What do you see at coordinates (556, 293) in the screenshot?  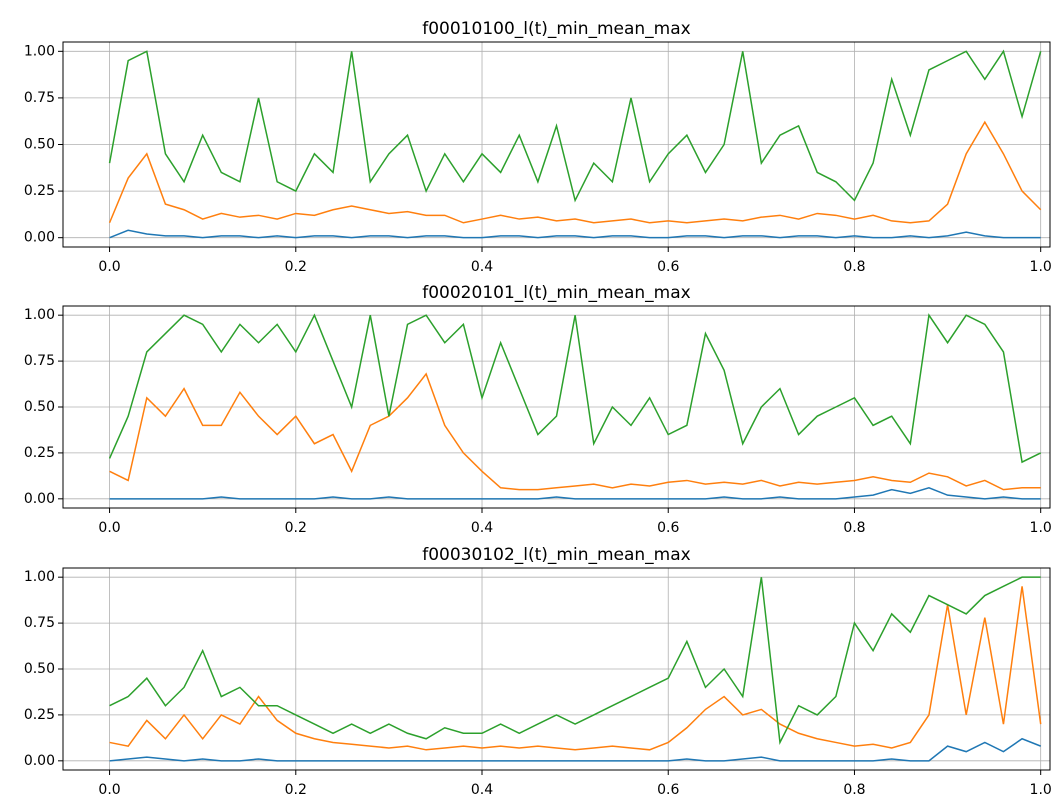 I see `chart-title: f00020101_l(t)_min_mean_max` at bounding box center [556, 293].